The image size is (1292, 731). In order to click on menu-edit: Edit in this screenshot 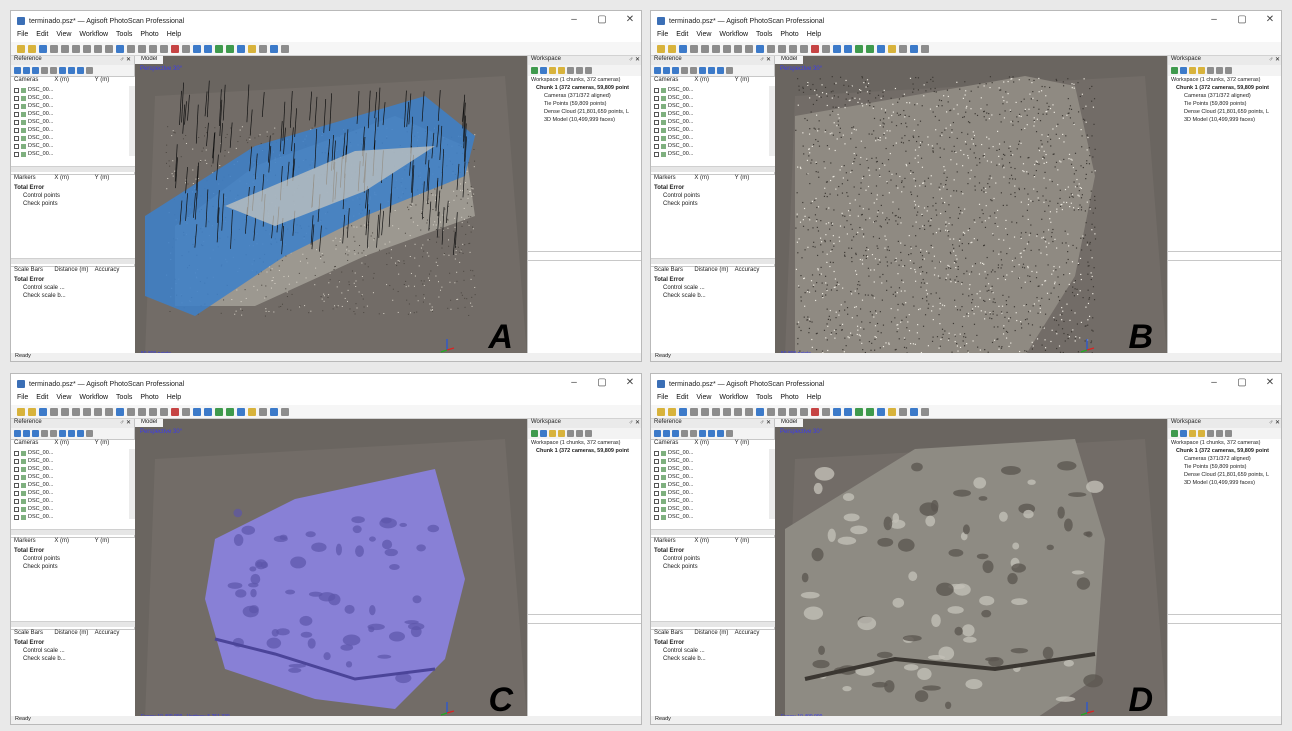, I will do `click(42, 36)`.